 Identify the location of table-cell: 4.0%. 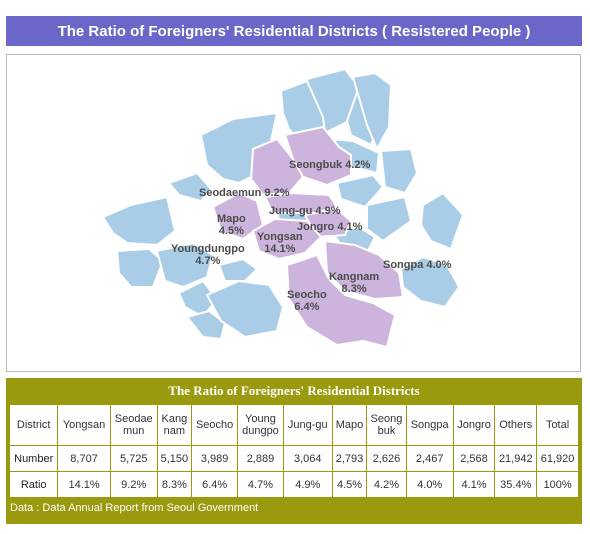
(429, 484).